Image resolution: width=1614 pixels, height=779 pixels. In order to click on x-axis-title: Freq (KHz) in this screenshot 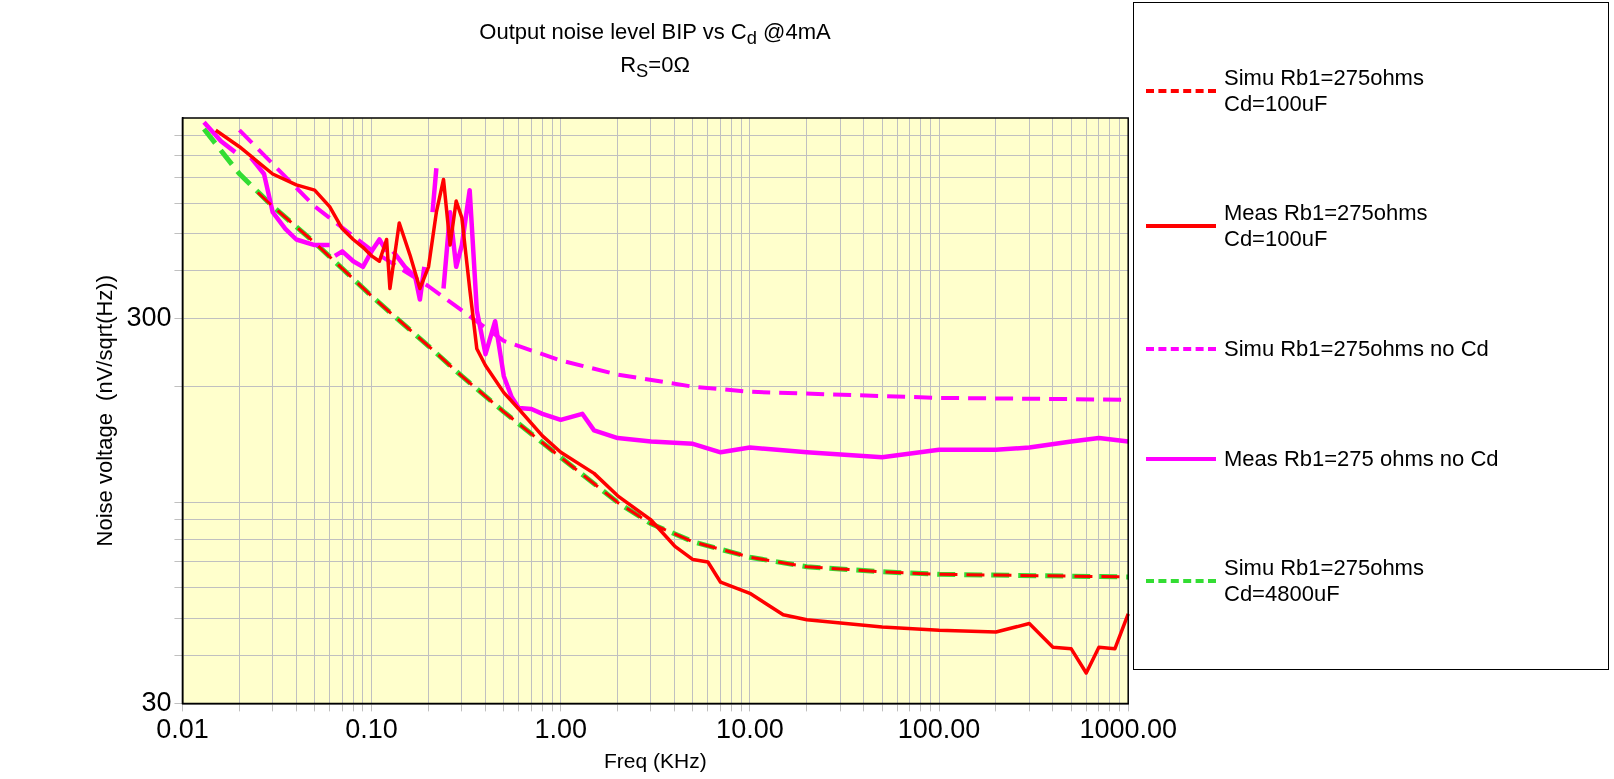, I will do `click(655, 761)`.